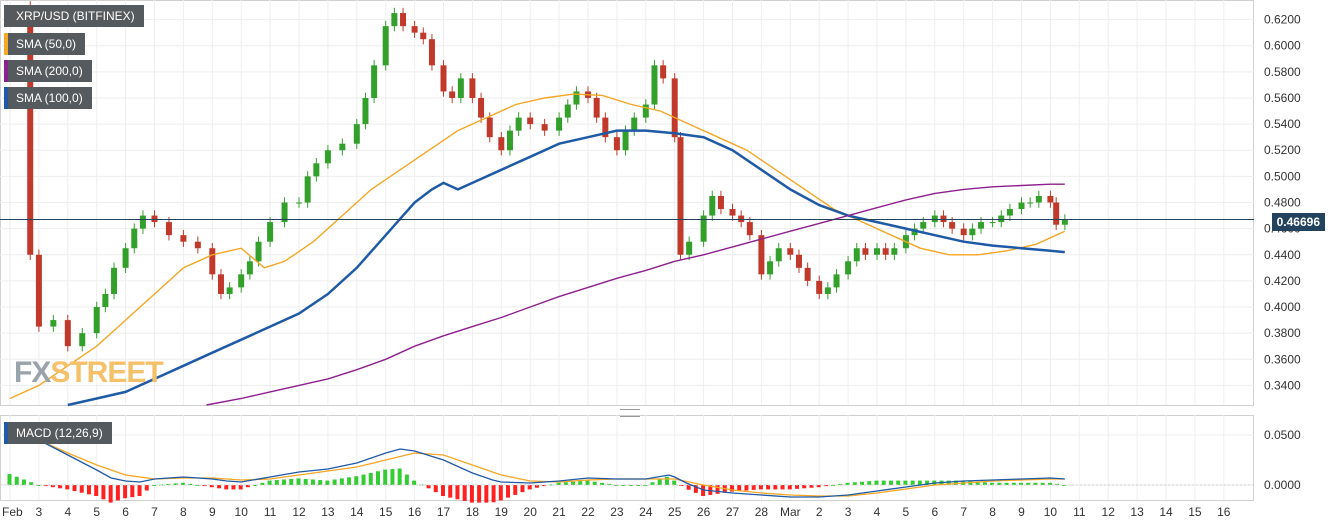 Image resolution: width=1331 pixels, height=526 pixels. Describe the element at coordinates (48, 71) in the screenshot. I see `legend-sma-200: SMA (200,0)` at that location.